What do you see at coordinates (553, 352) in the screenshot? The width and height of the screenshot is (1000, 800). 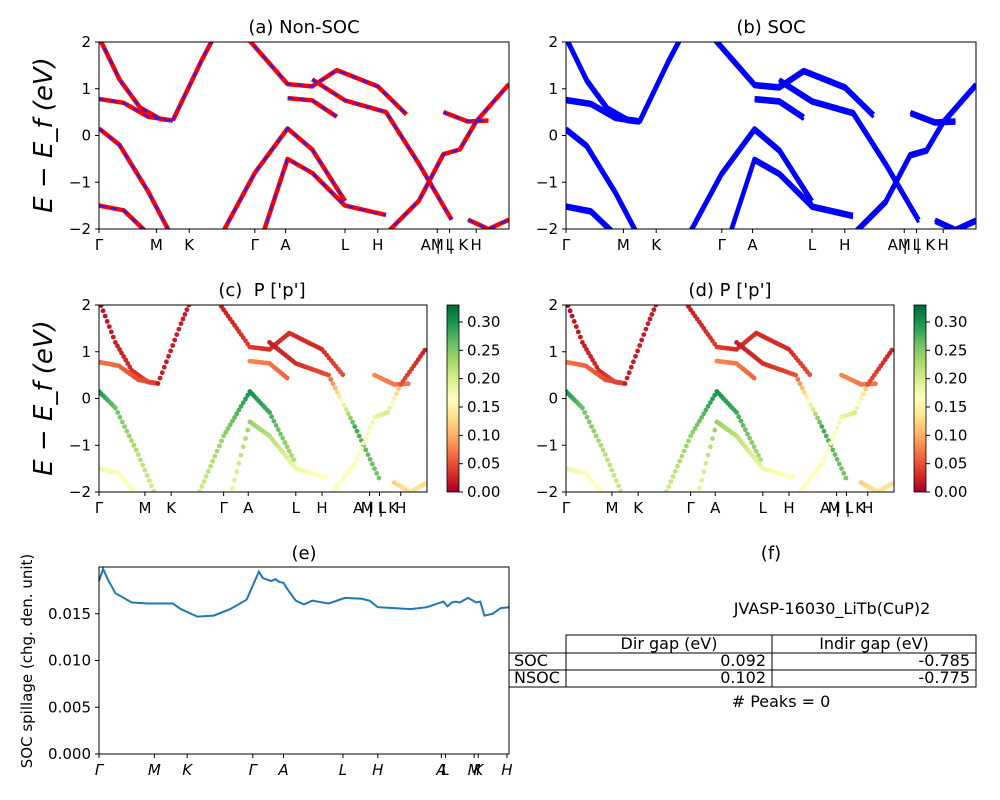 I see `y-tick-label: 1` at bounding box center [553, 352].